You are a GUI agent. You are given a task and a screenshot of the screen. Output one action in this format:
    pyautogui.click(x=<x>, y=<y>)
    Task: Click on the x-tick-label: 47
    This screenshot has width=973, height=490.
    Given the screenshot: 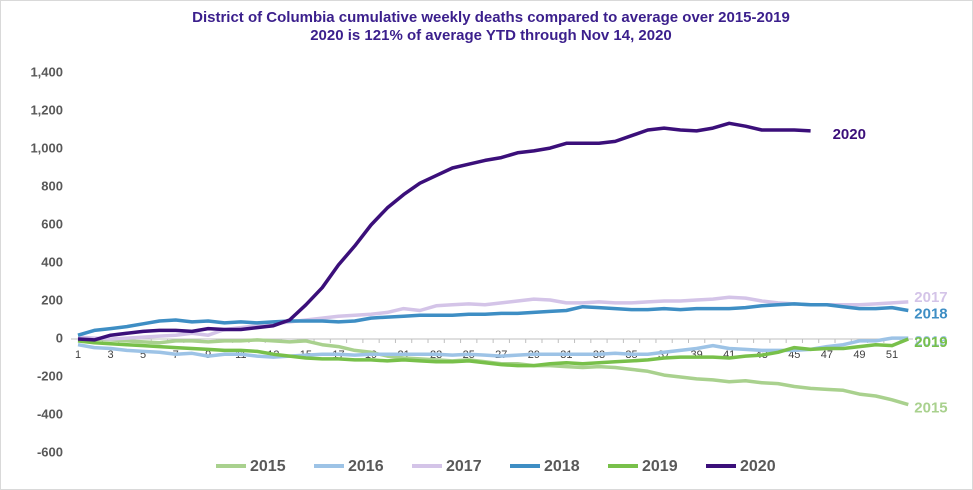 What is the action you would take?
    pyautogui.click(x=827, y=355)
    